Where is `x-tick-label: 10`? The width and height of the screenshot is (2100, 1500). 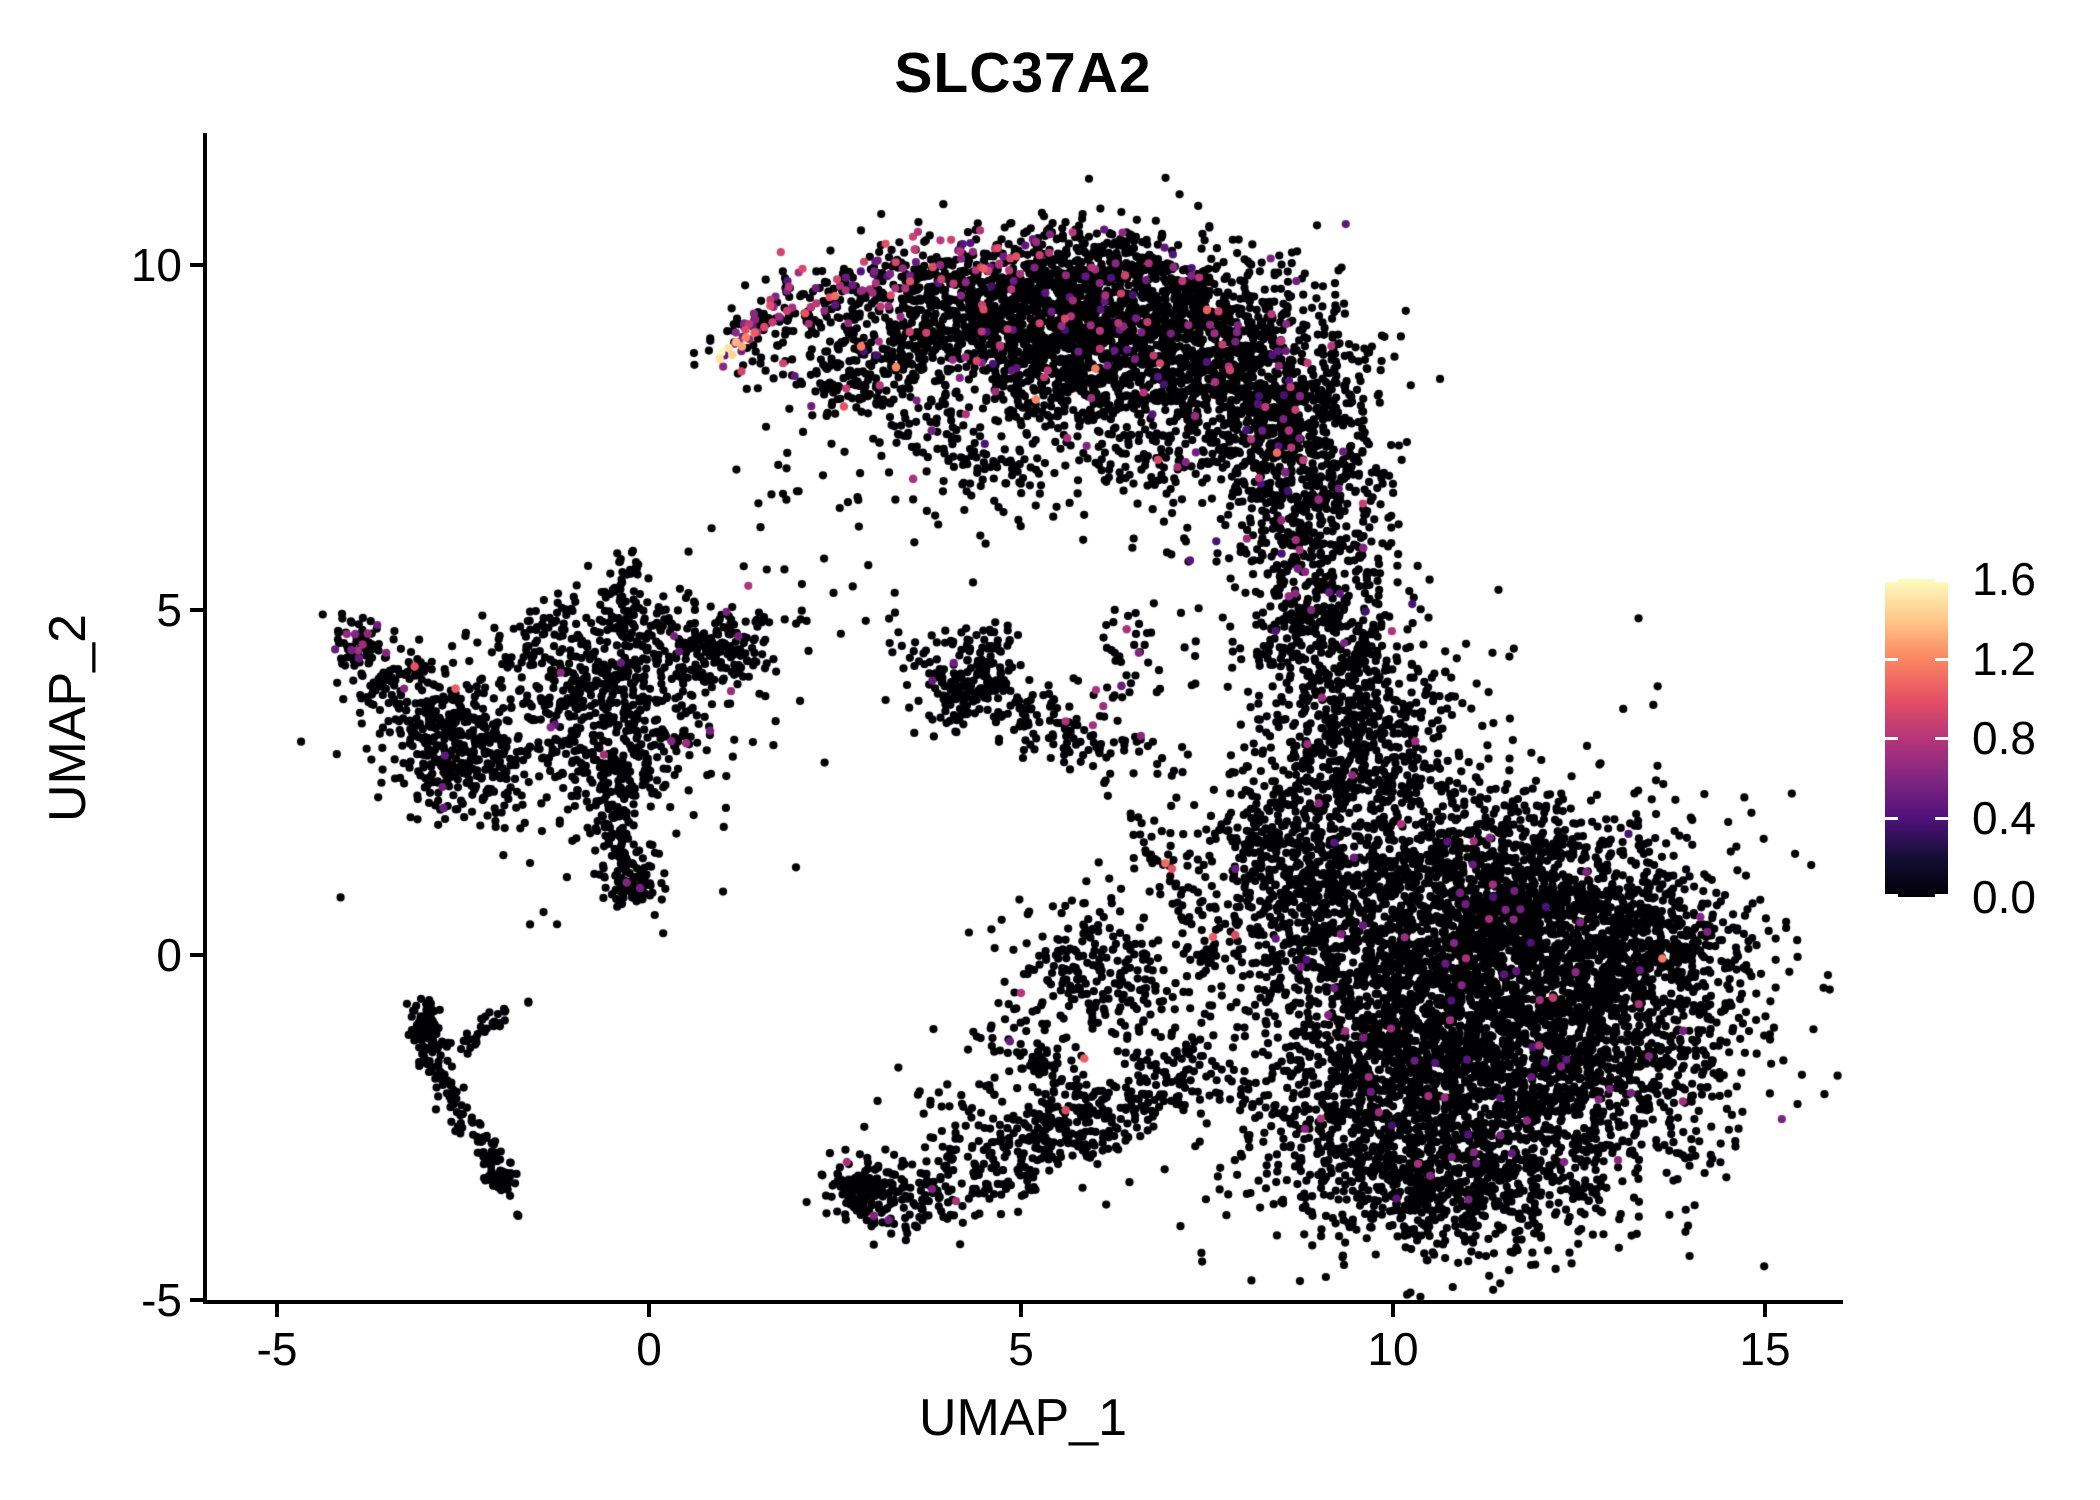 x-tick-label: 10 is located at coordinates (1393, 1349).